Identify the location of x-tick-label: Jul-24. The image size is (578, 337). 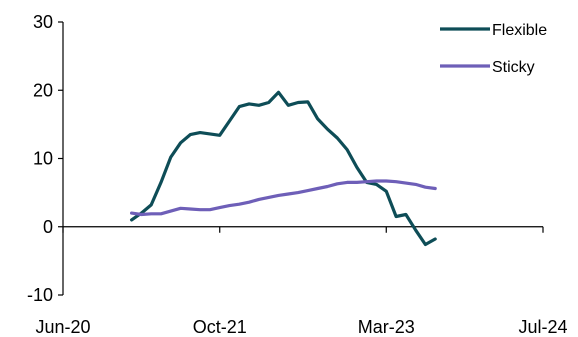
(542, 327).